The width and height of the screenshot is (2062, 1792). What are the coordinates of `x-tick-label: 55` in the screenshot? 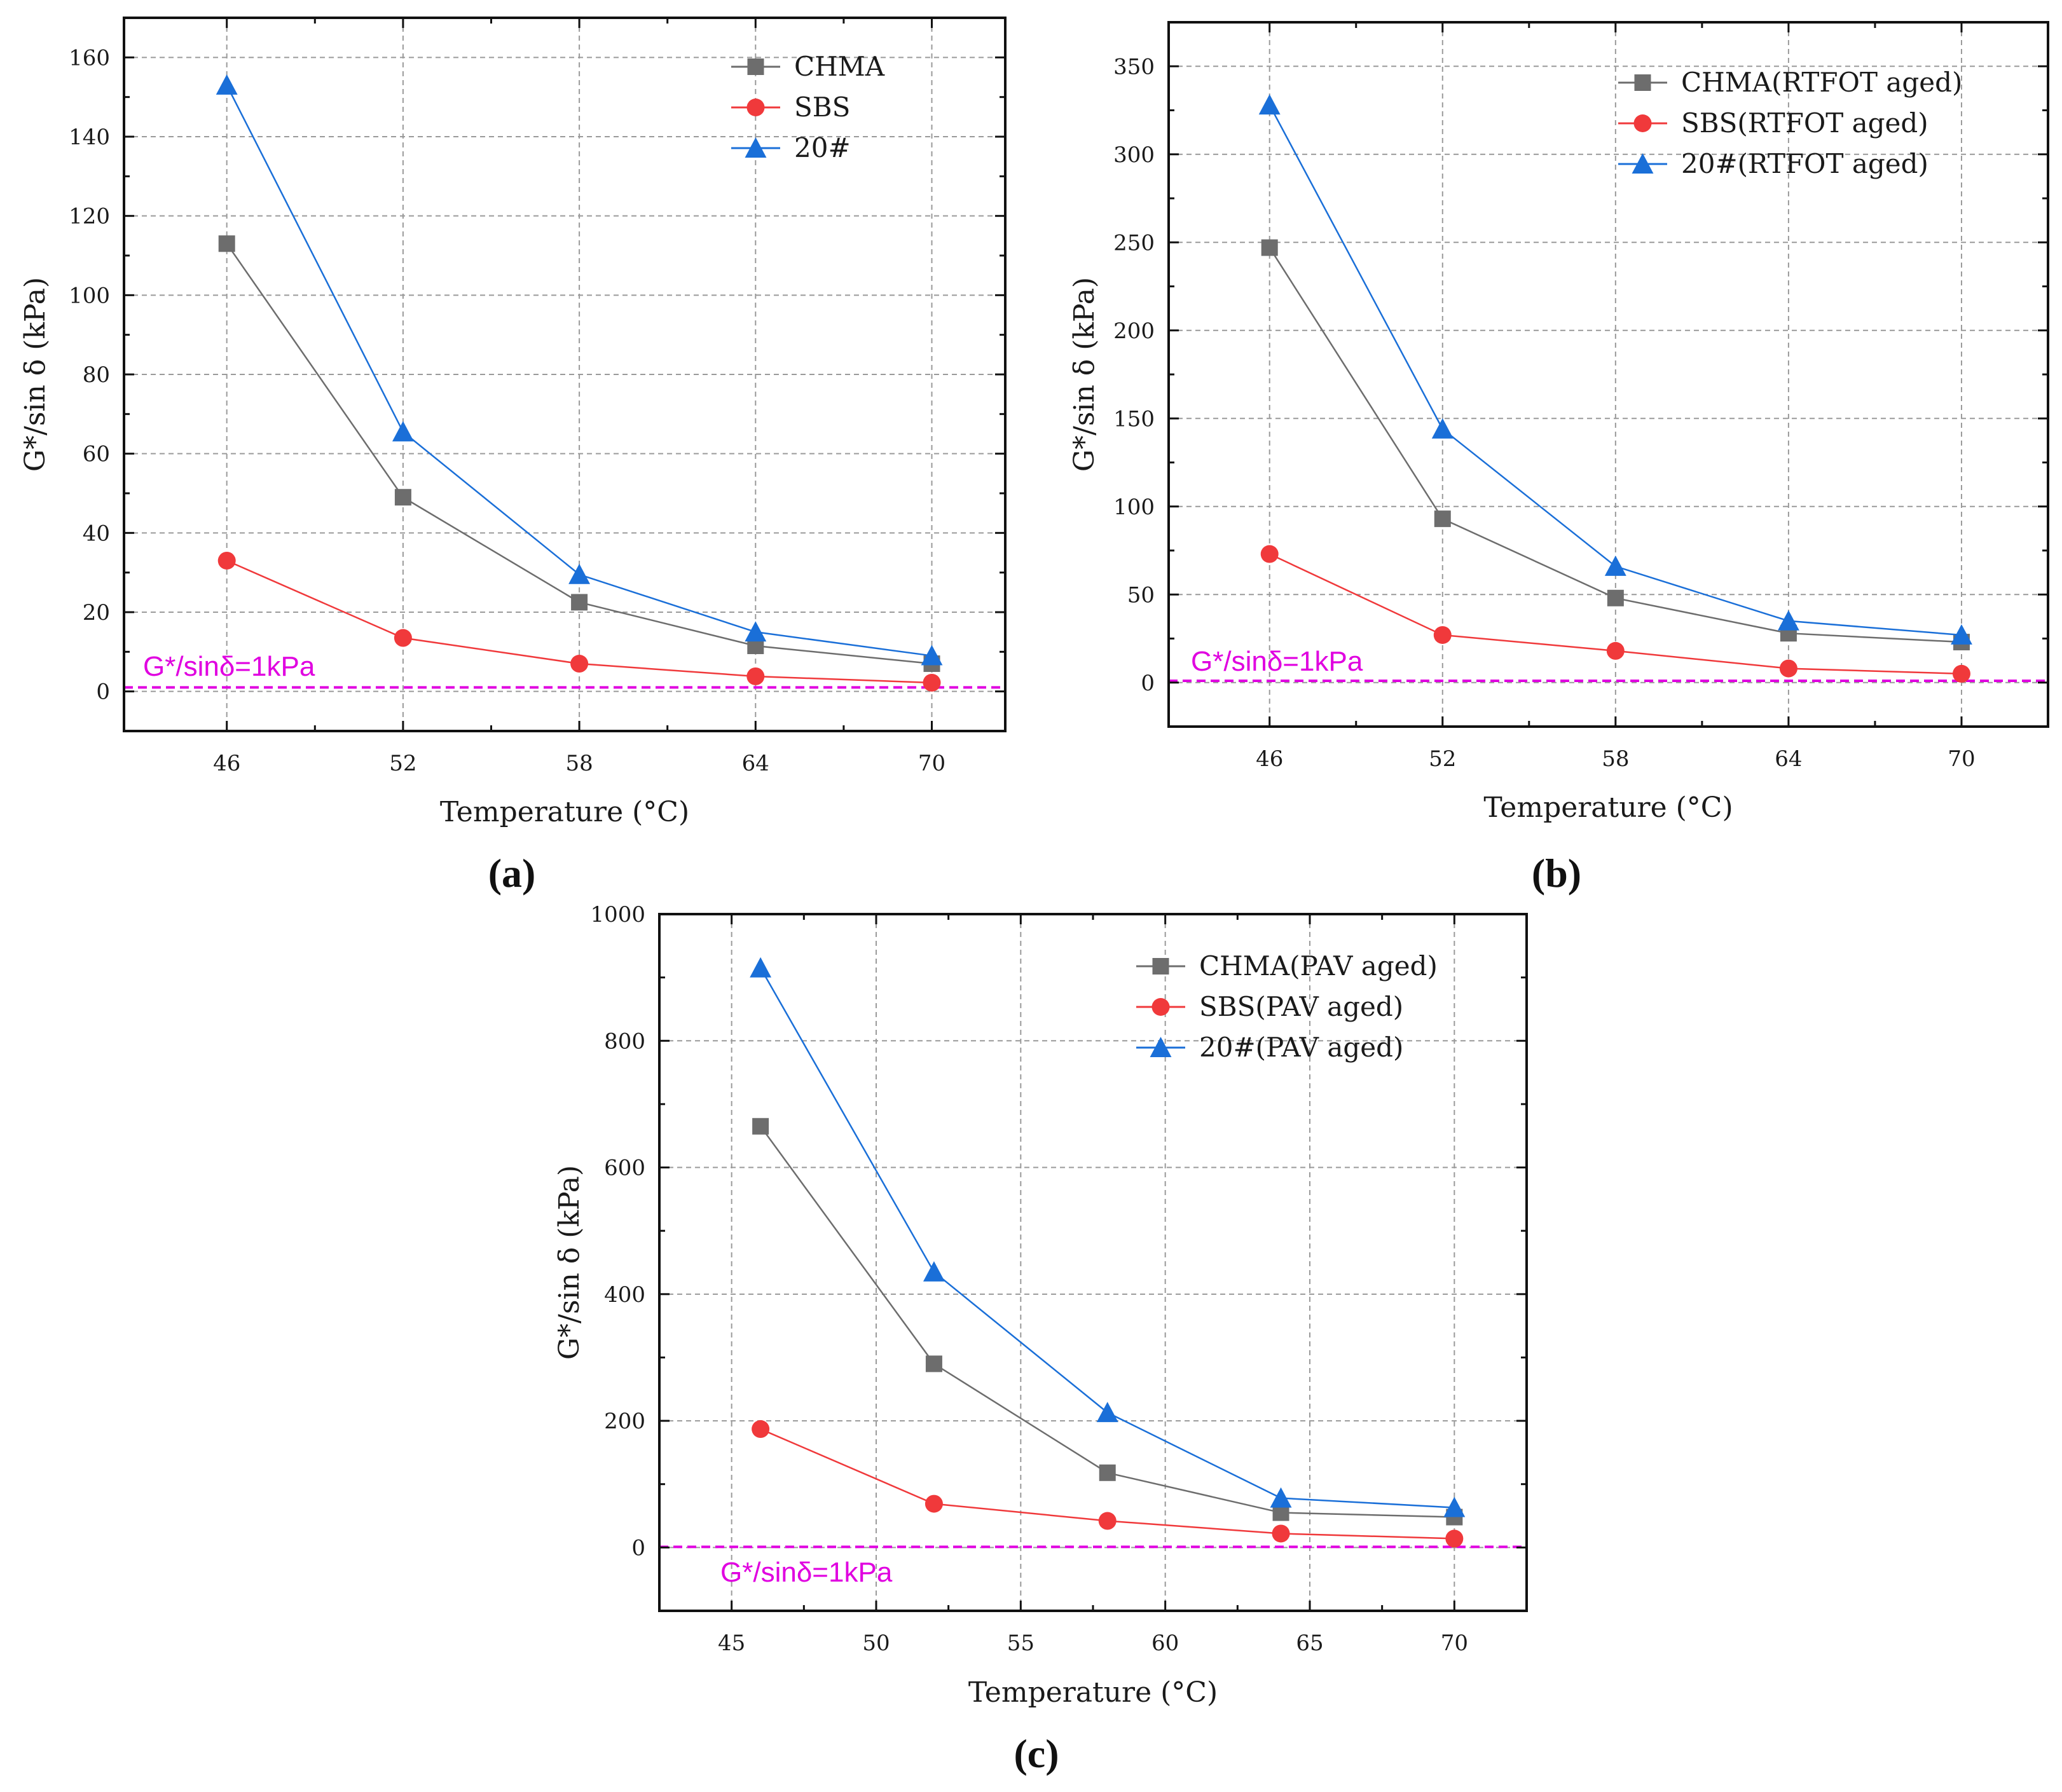 It's located at (1021, 1644).